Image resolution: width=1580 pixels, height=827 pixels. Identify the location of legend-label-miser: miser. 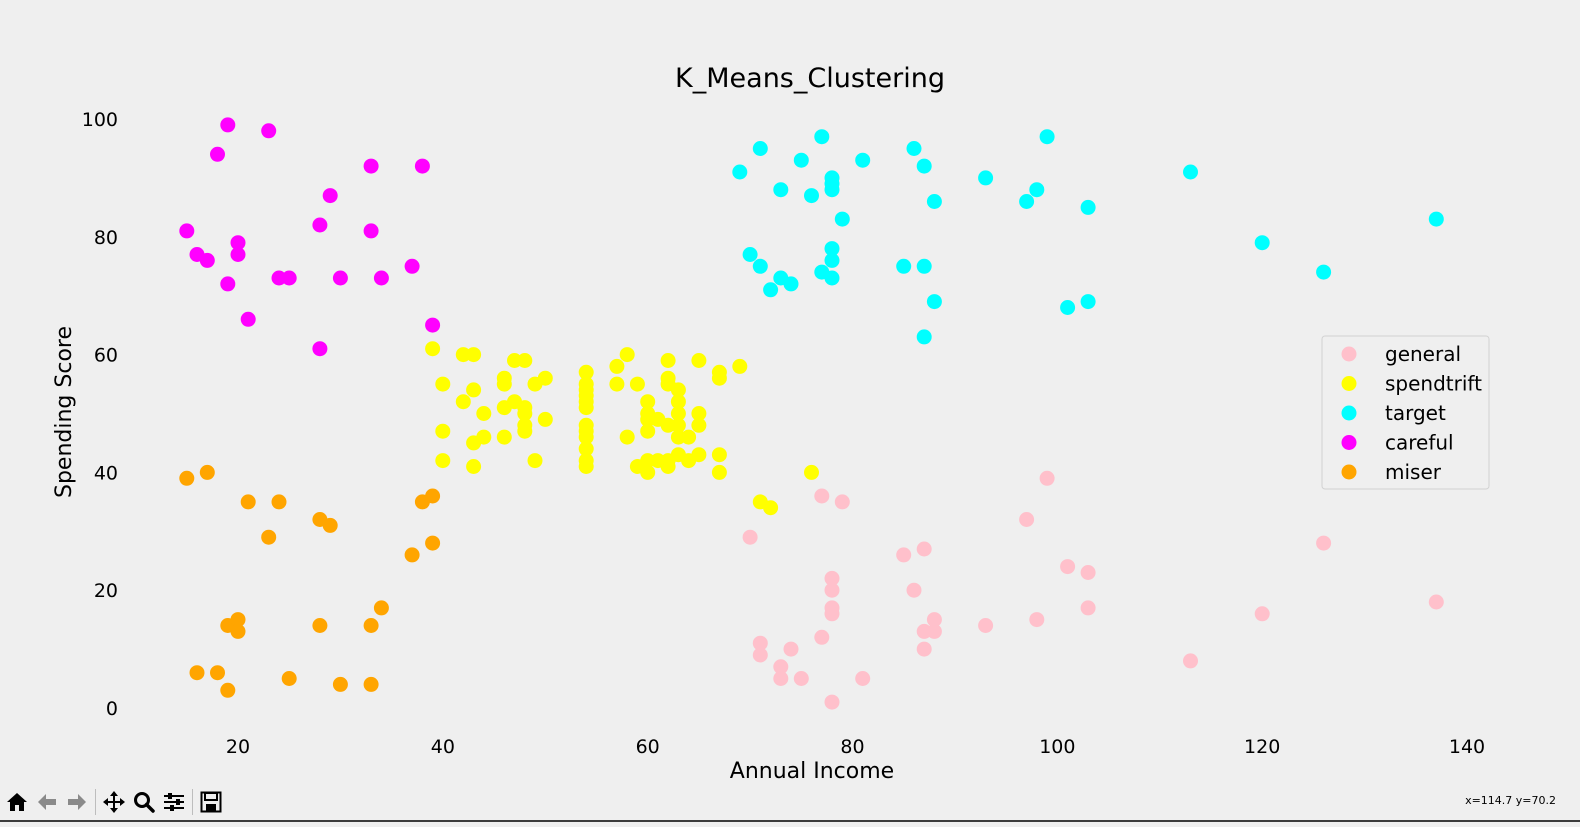
(1413, 472).